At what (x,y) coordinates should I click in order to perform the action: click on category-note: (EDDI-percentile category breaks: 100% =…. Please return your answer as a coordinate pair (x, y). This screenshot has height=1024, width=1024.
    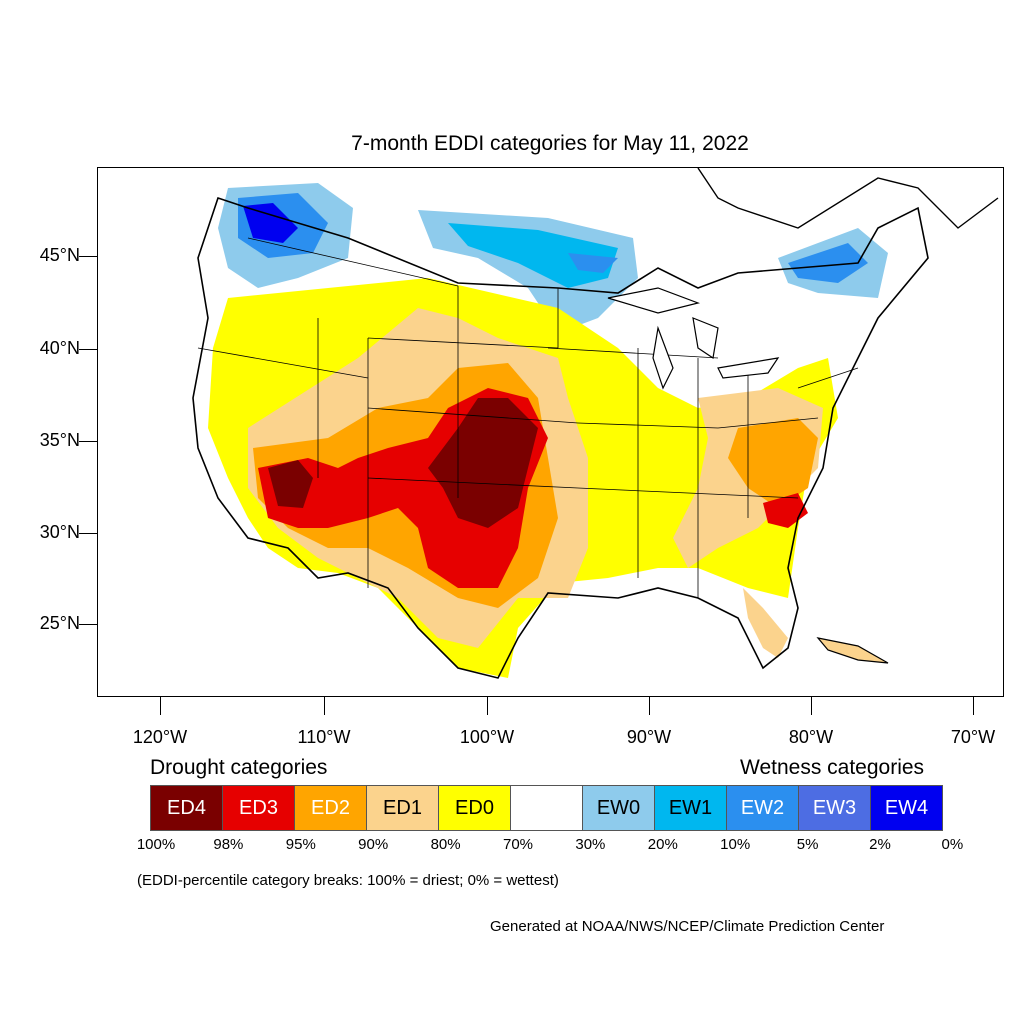
    Looking at the image, I should click on (348, 880).